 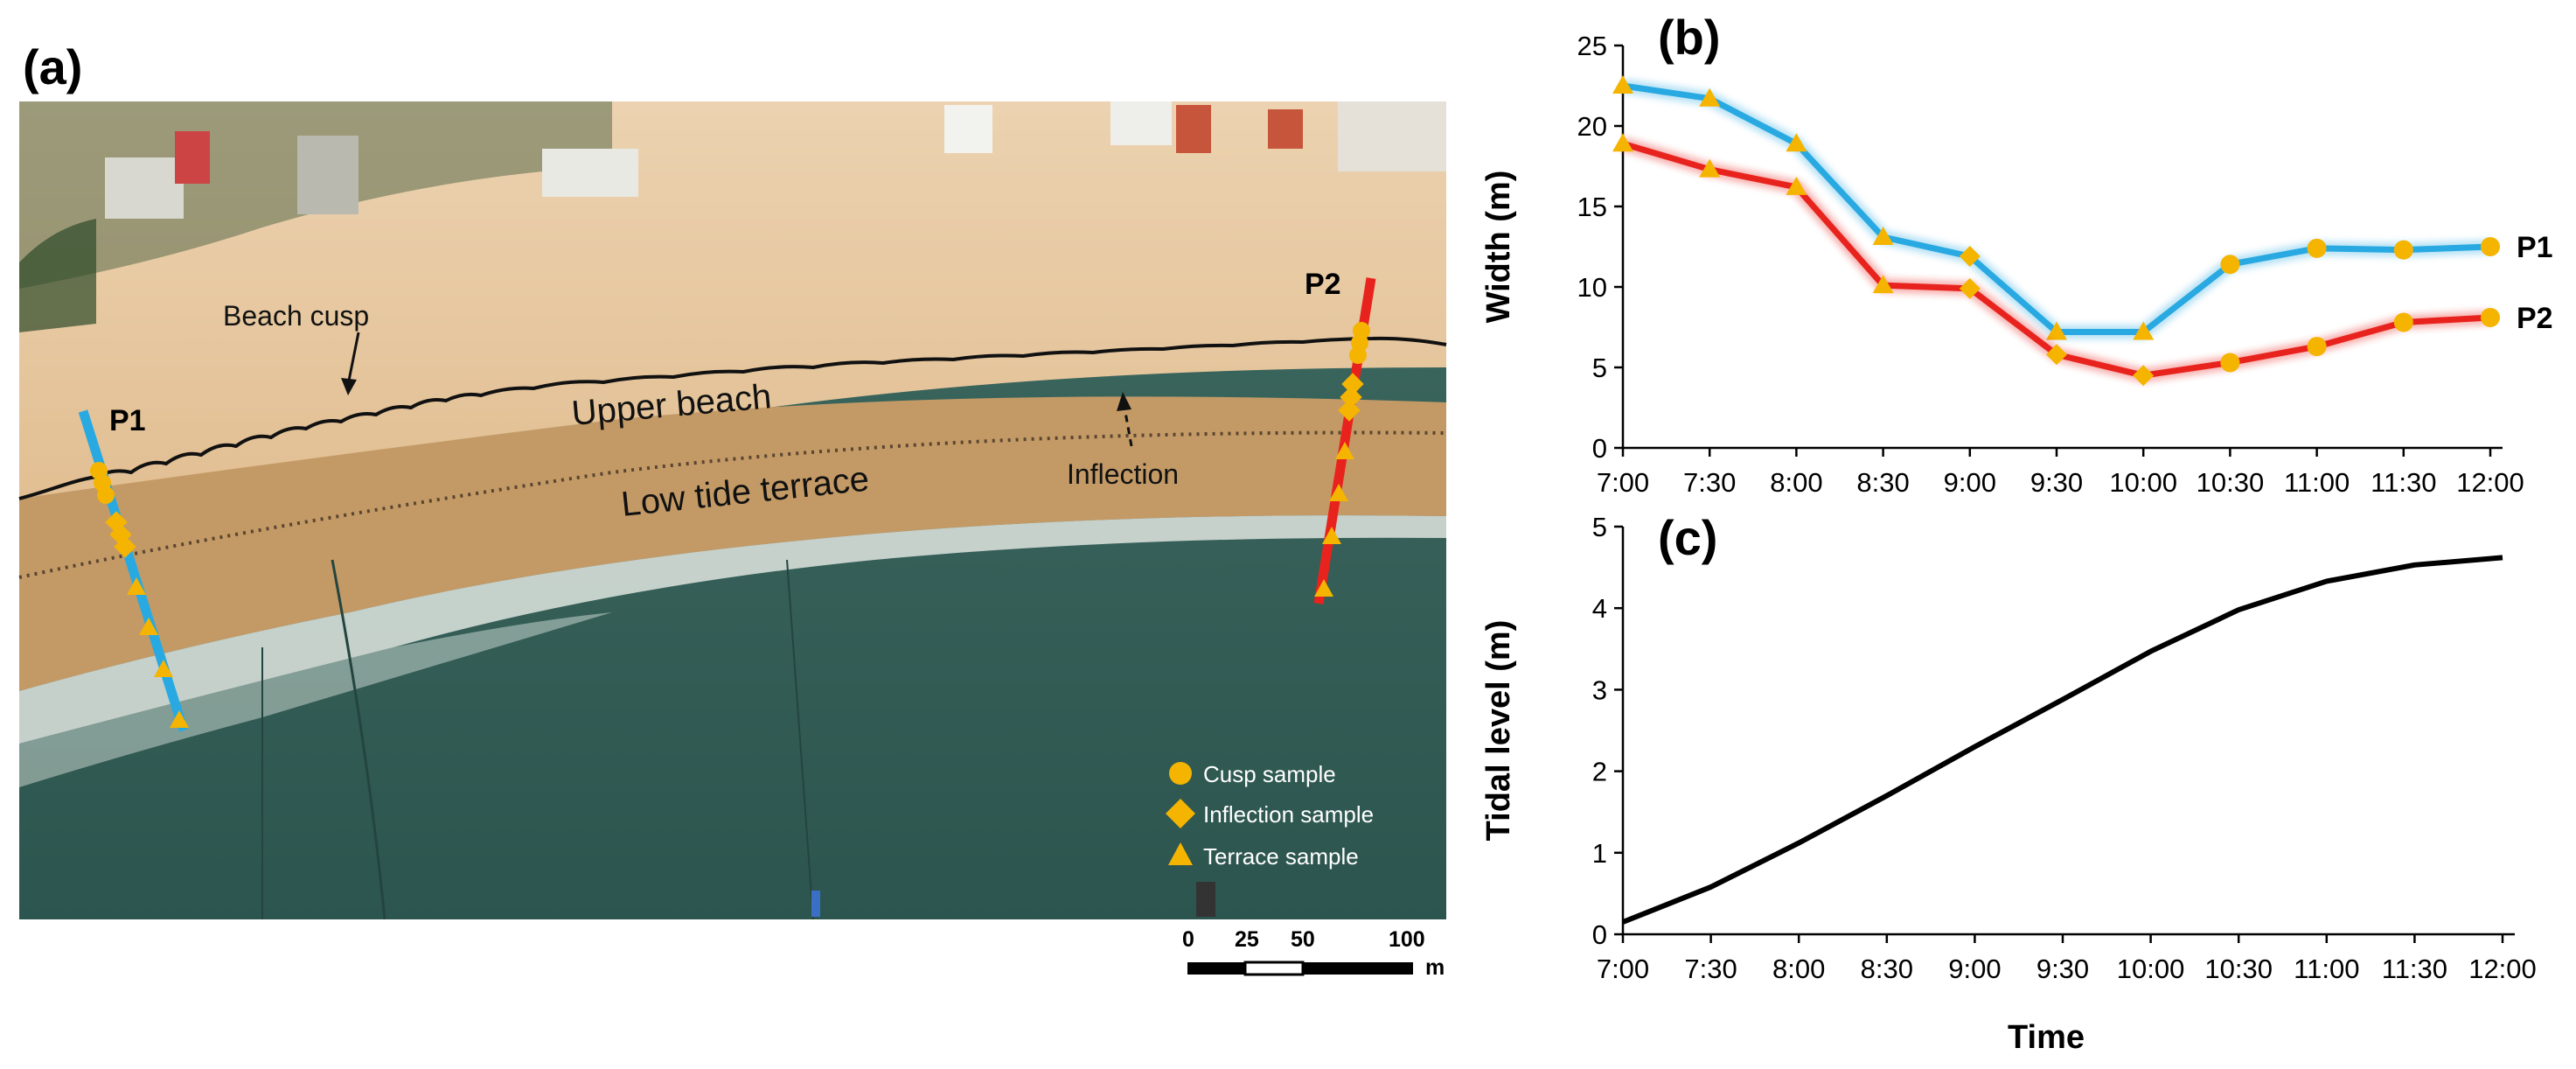 I want to click on trees-left, so click(x=57, y=275).